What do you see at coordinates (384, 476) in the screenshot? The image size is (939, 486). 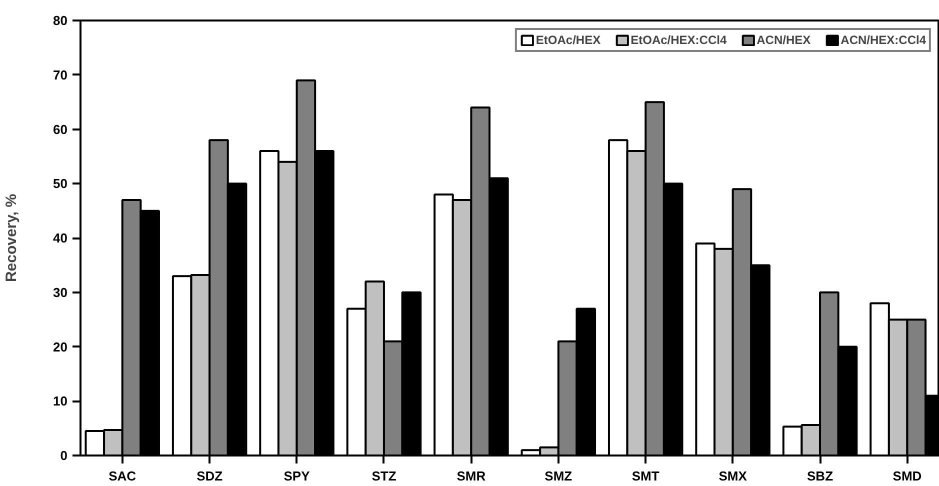 I see `x-tick-label: STZ` at bounding box center [384, 476].